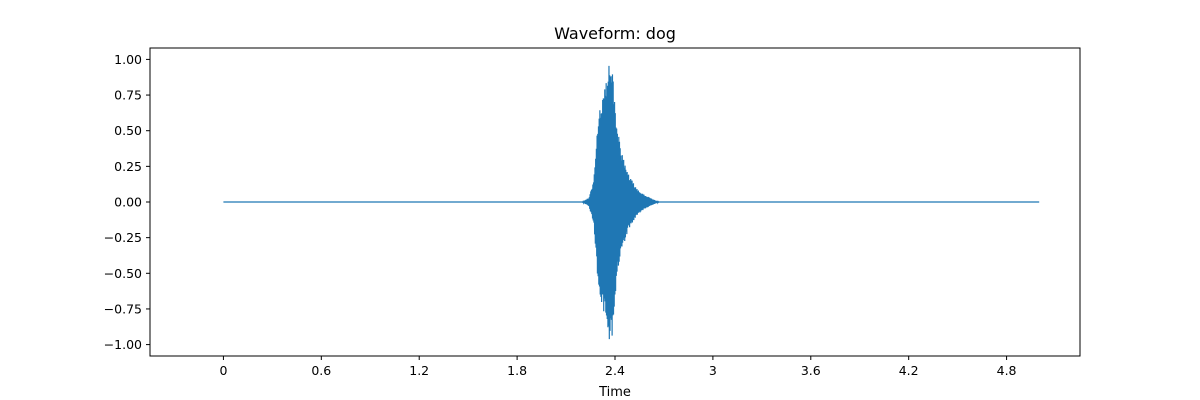  Describe the element at coordinates (1007, 370) in the screenshot. I see `x-tick-label: 4.8` at that location.